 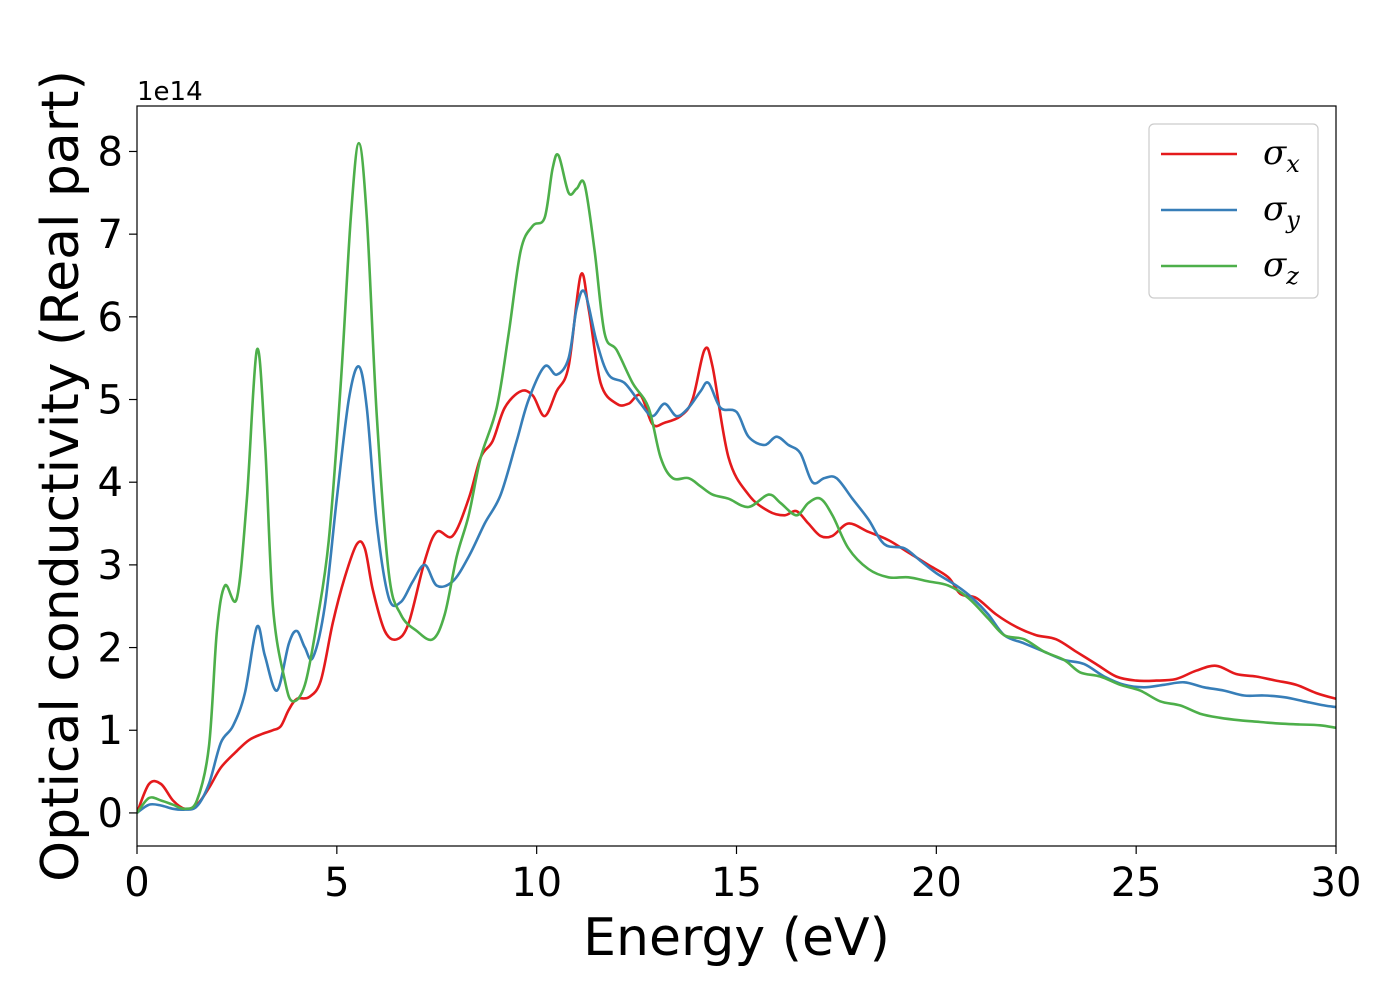 What do you see at coordinates (1281, 211) in the screenshot?
I see `legend-label-y: σy` at bounding box center [1281, 211].